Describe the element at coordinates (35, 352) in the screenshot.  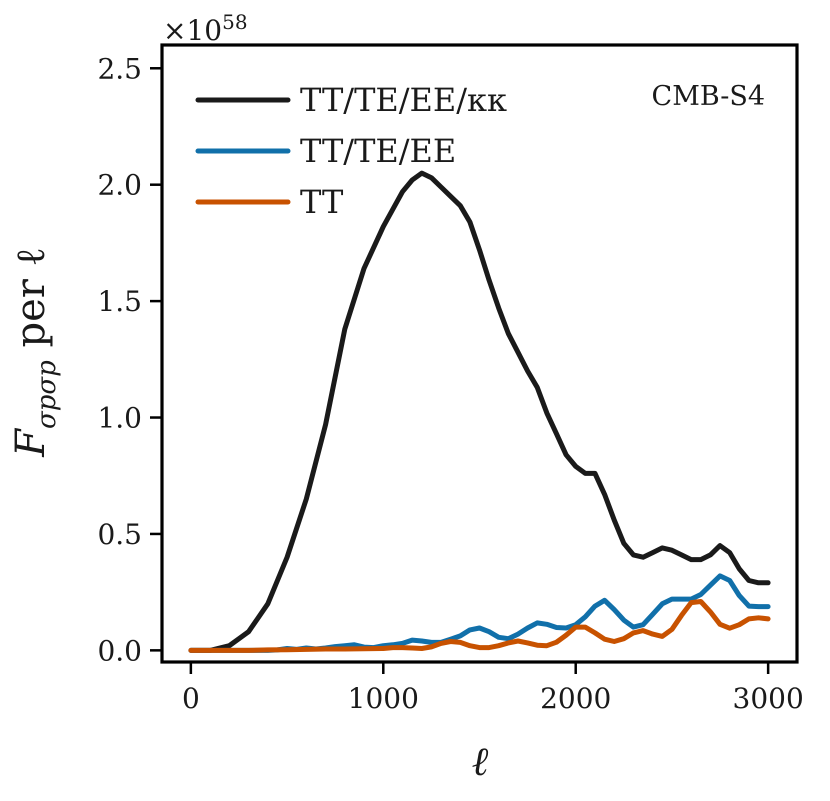
I see `y-axis-label: Fσpσp per ℓ` at that location.